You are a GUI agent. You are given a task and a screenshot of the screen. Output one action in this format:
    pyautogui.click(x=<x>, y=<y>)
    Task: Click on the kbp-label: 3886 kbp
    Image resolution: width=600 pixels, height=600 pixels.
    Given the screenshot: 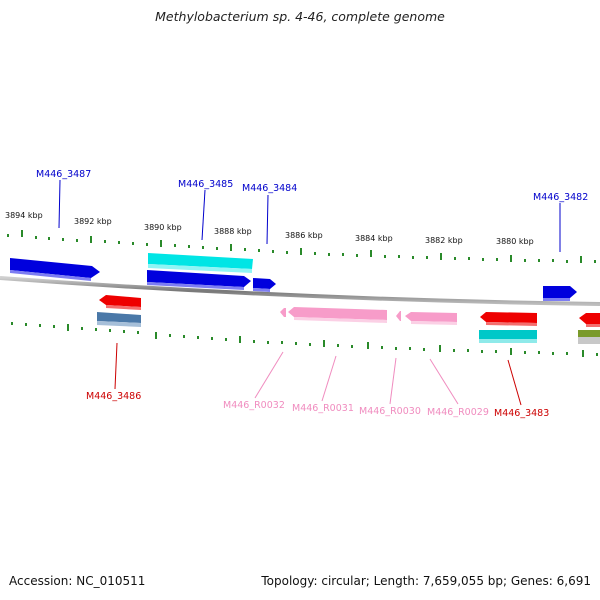 What is the action you would take?
    pyautogui.click(x=304, y=235)
    